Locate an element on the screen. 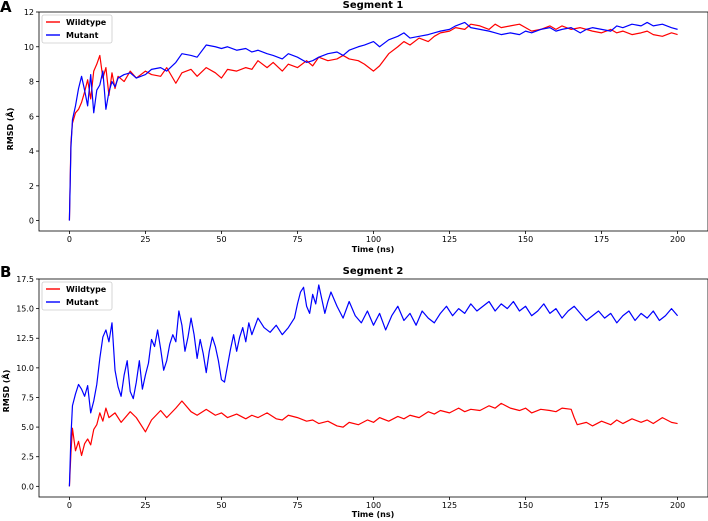 This screenshot has width=708, height=521. x-axis-label-b: Time (ns) is located at coordinates (373, 514).